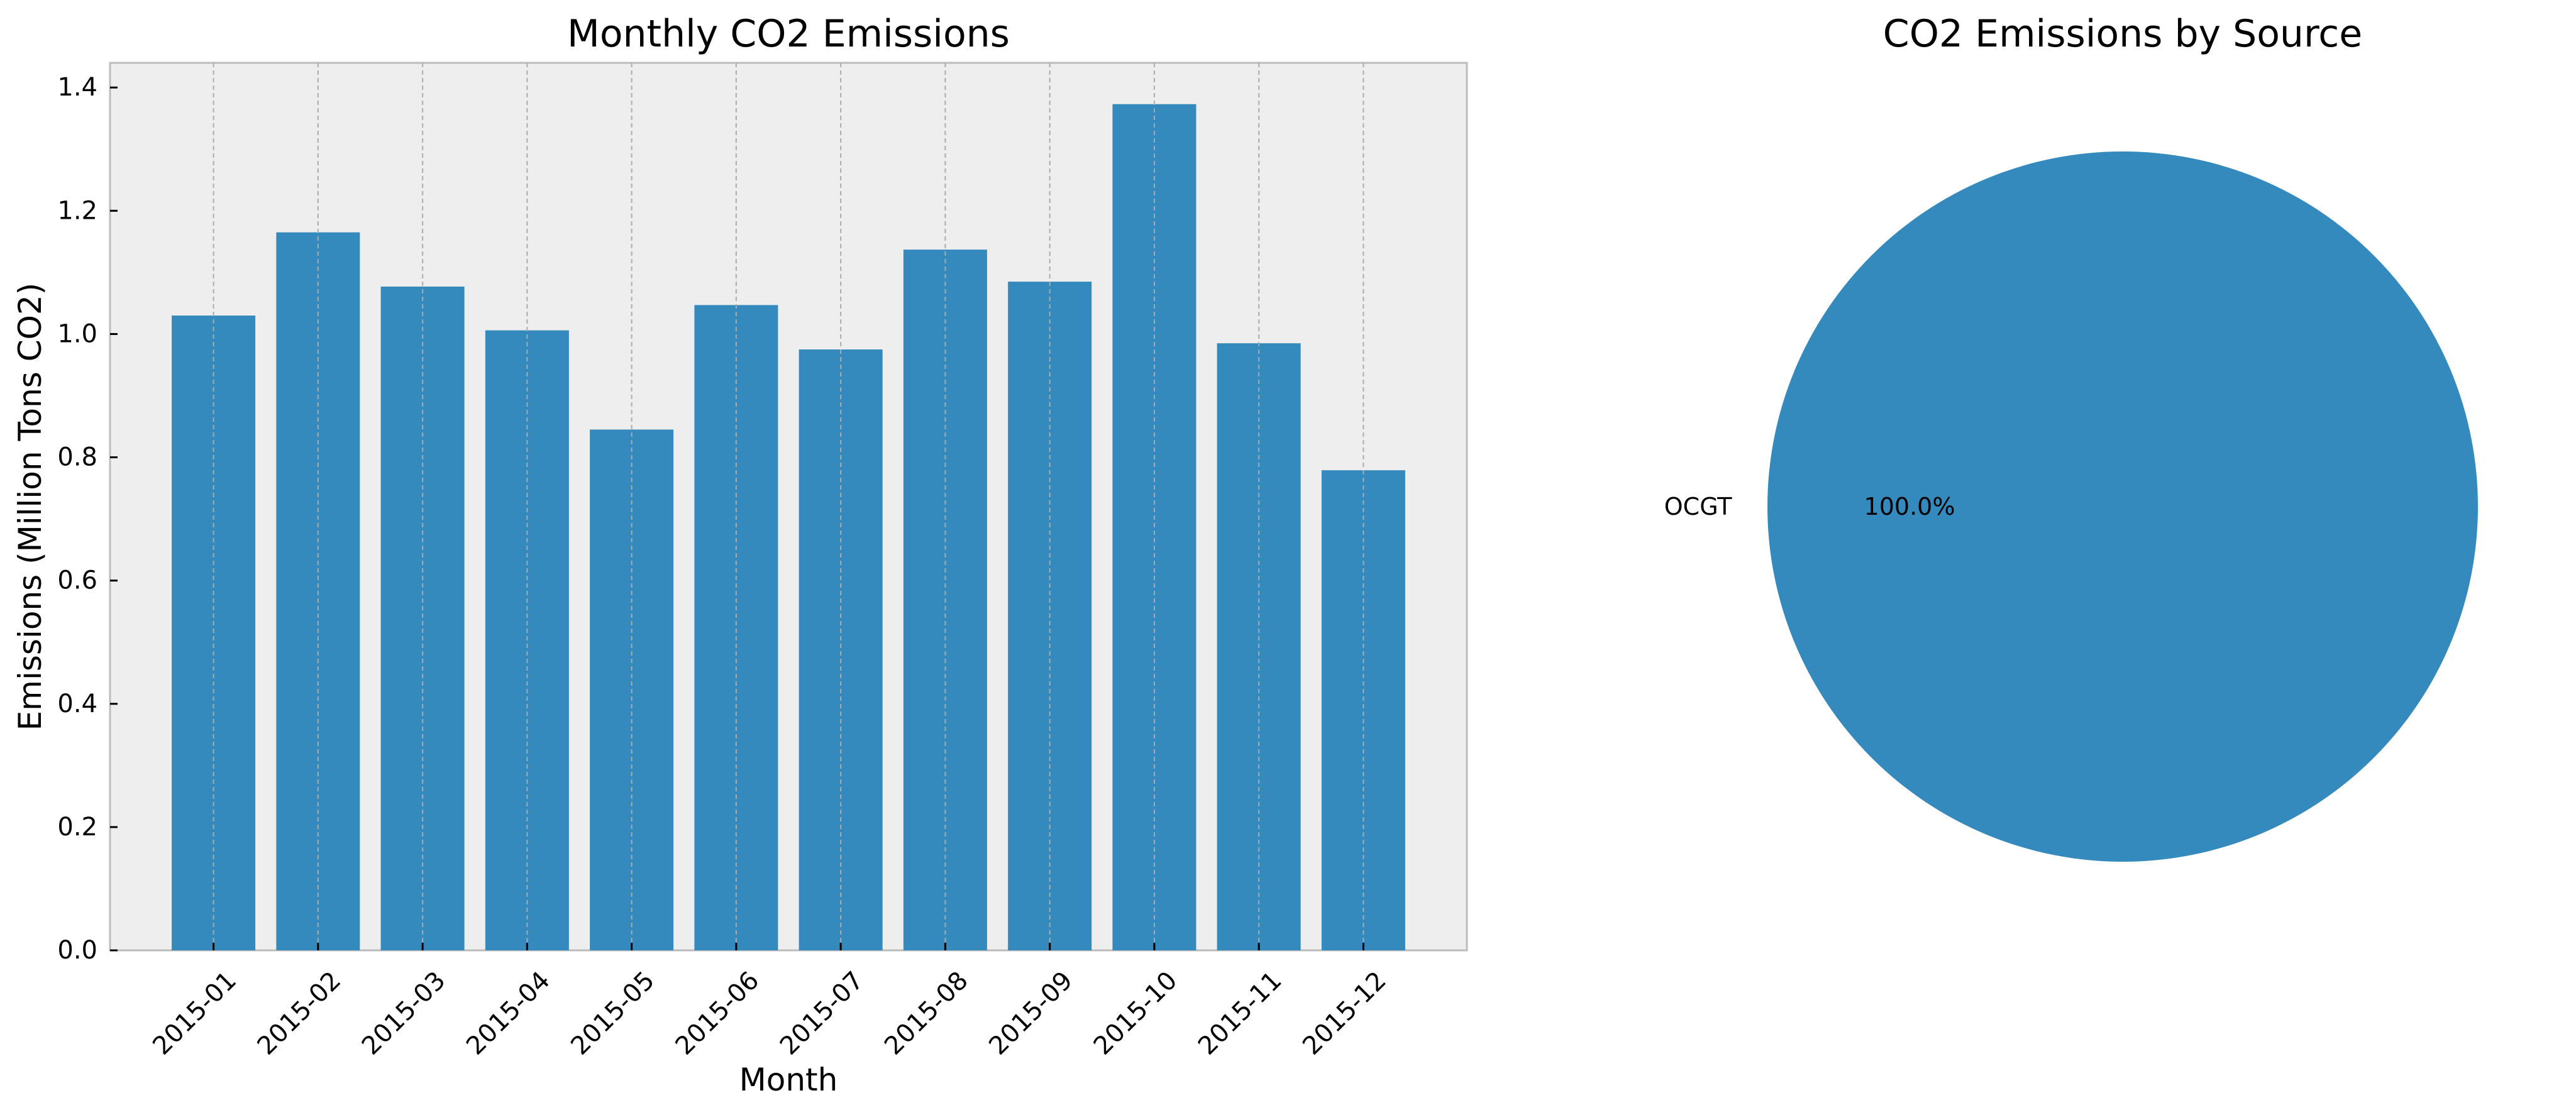  I want to click on pie-labels: OCGT 100.0%, so click(1809, 506).